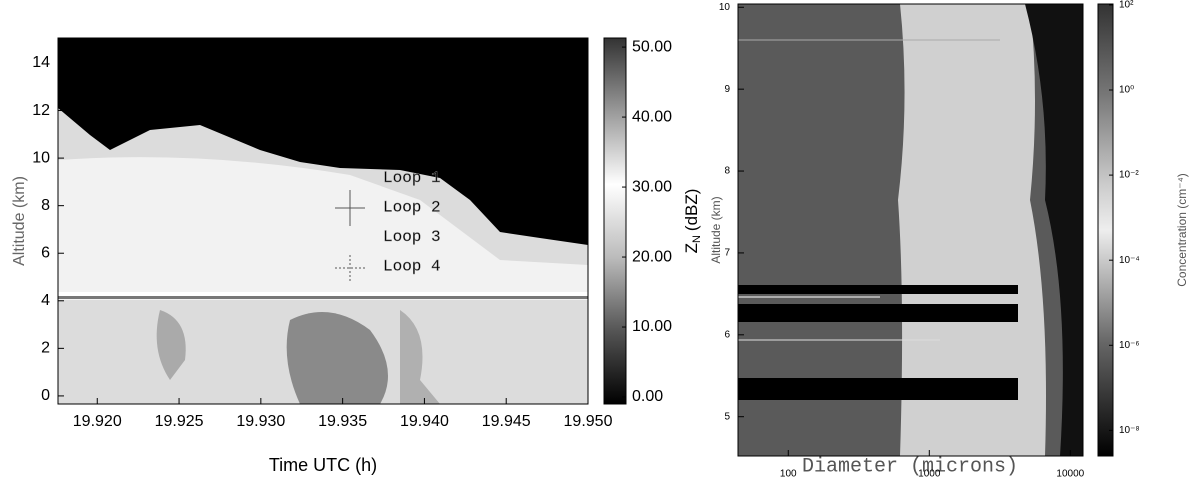  What do you see at coordinates (1129, 345) in the screenshot?
I see `colorbar-tick-label: 10⁻⁶` at bounding box center [1129, 345].